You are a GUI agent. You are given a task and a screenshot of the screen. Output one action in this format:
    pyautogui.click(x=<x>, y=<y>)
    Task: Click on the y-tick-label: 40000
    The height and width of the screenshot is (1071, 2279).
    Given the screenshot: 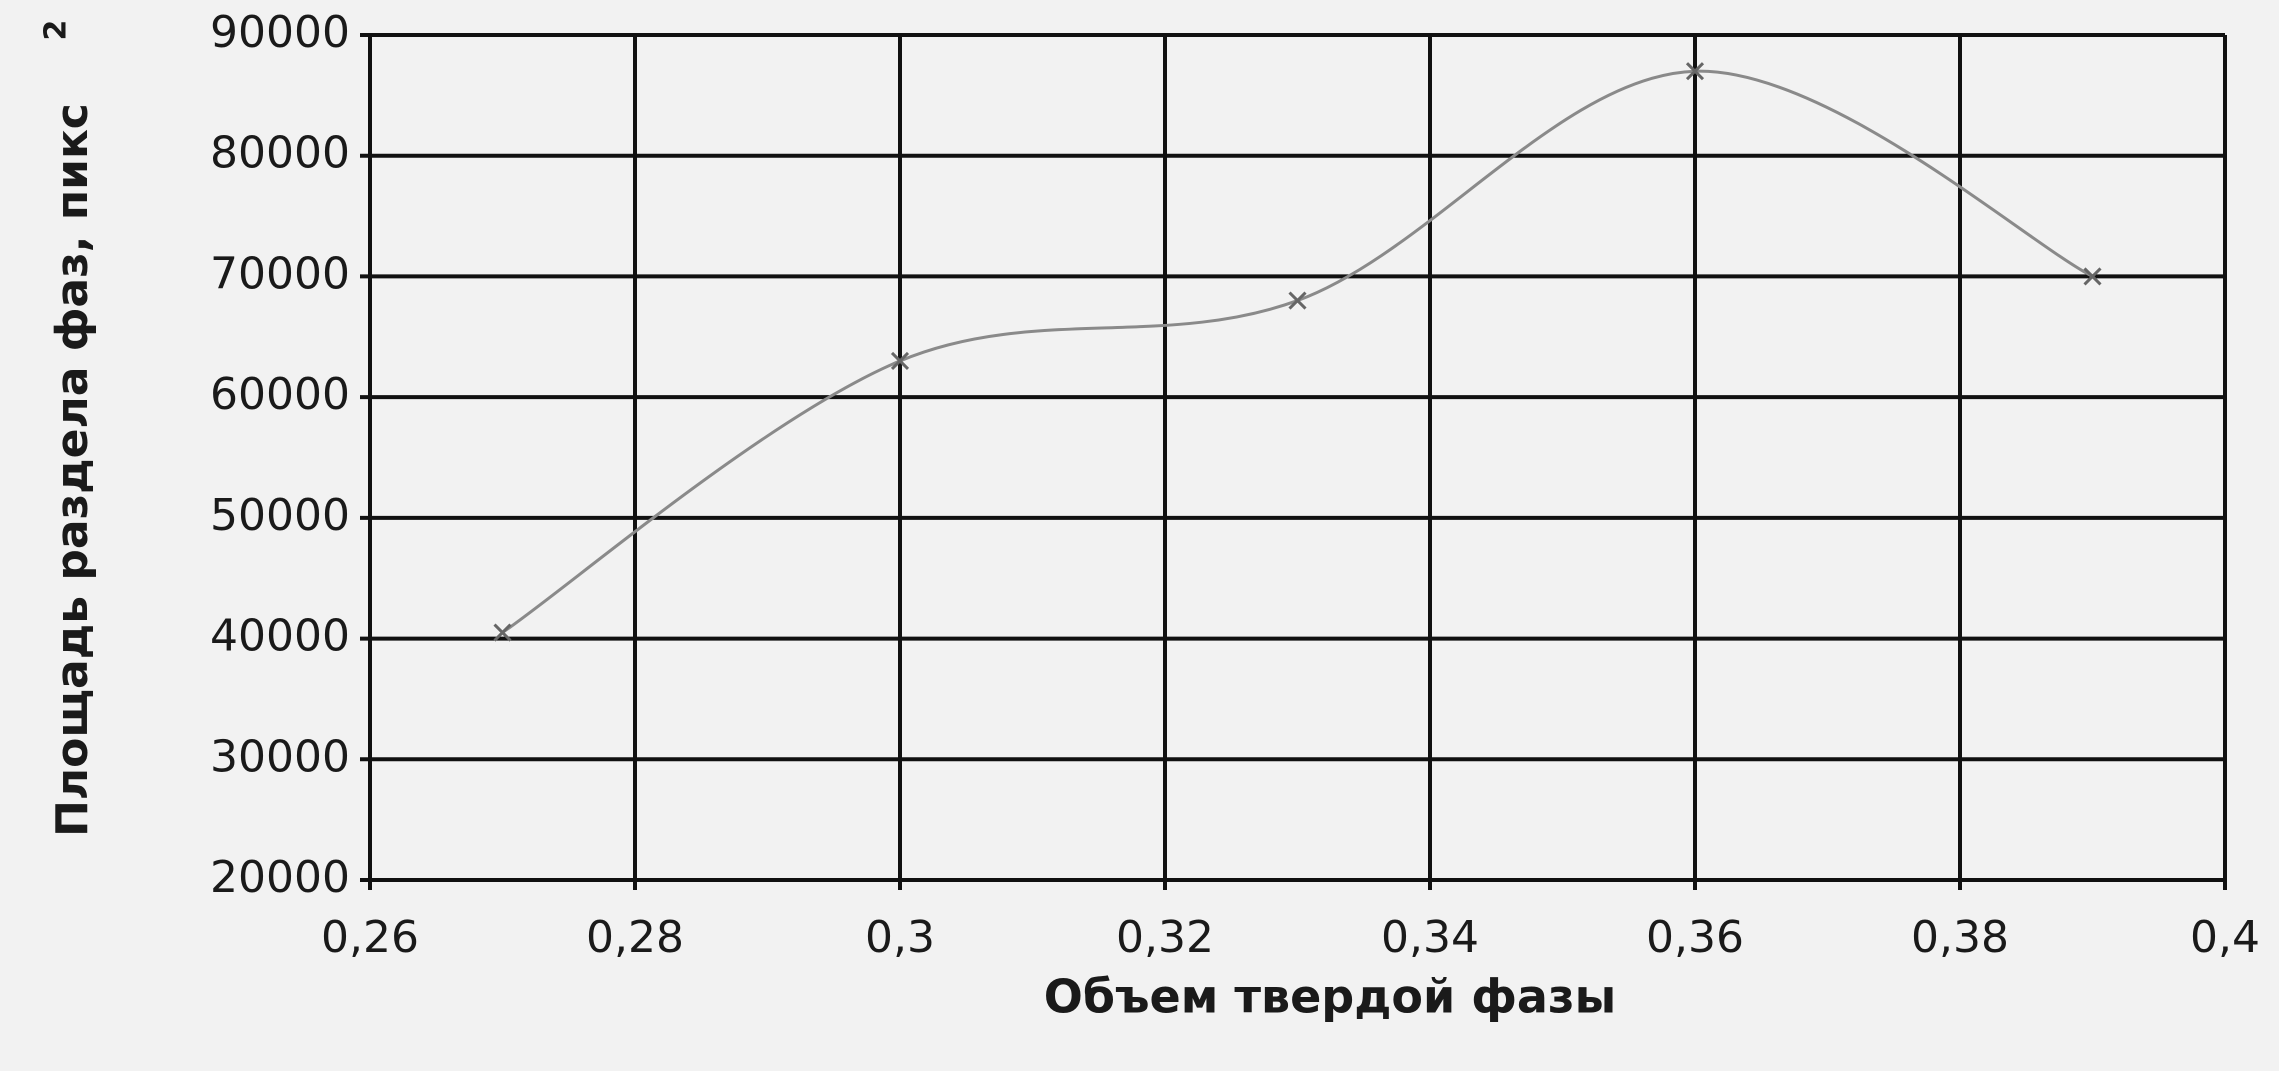 What is the action you would take?
    pyautogui.click(x=280, y=636)
    